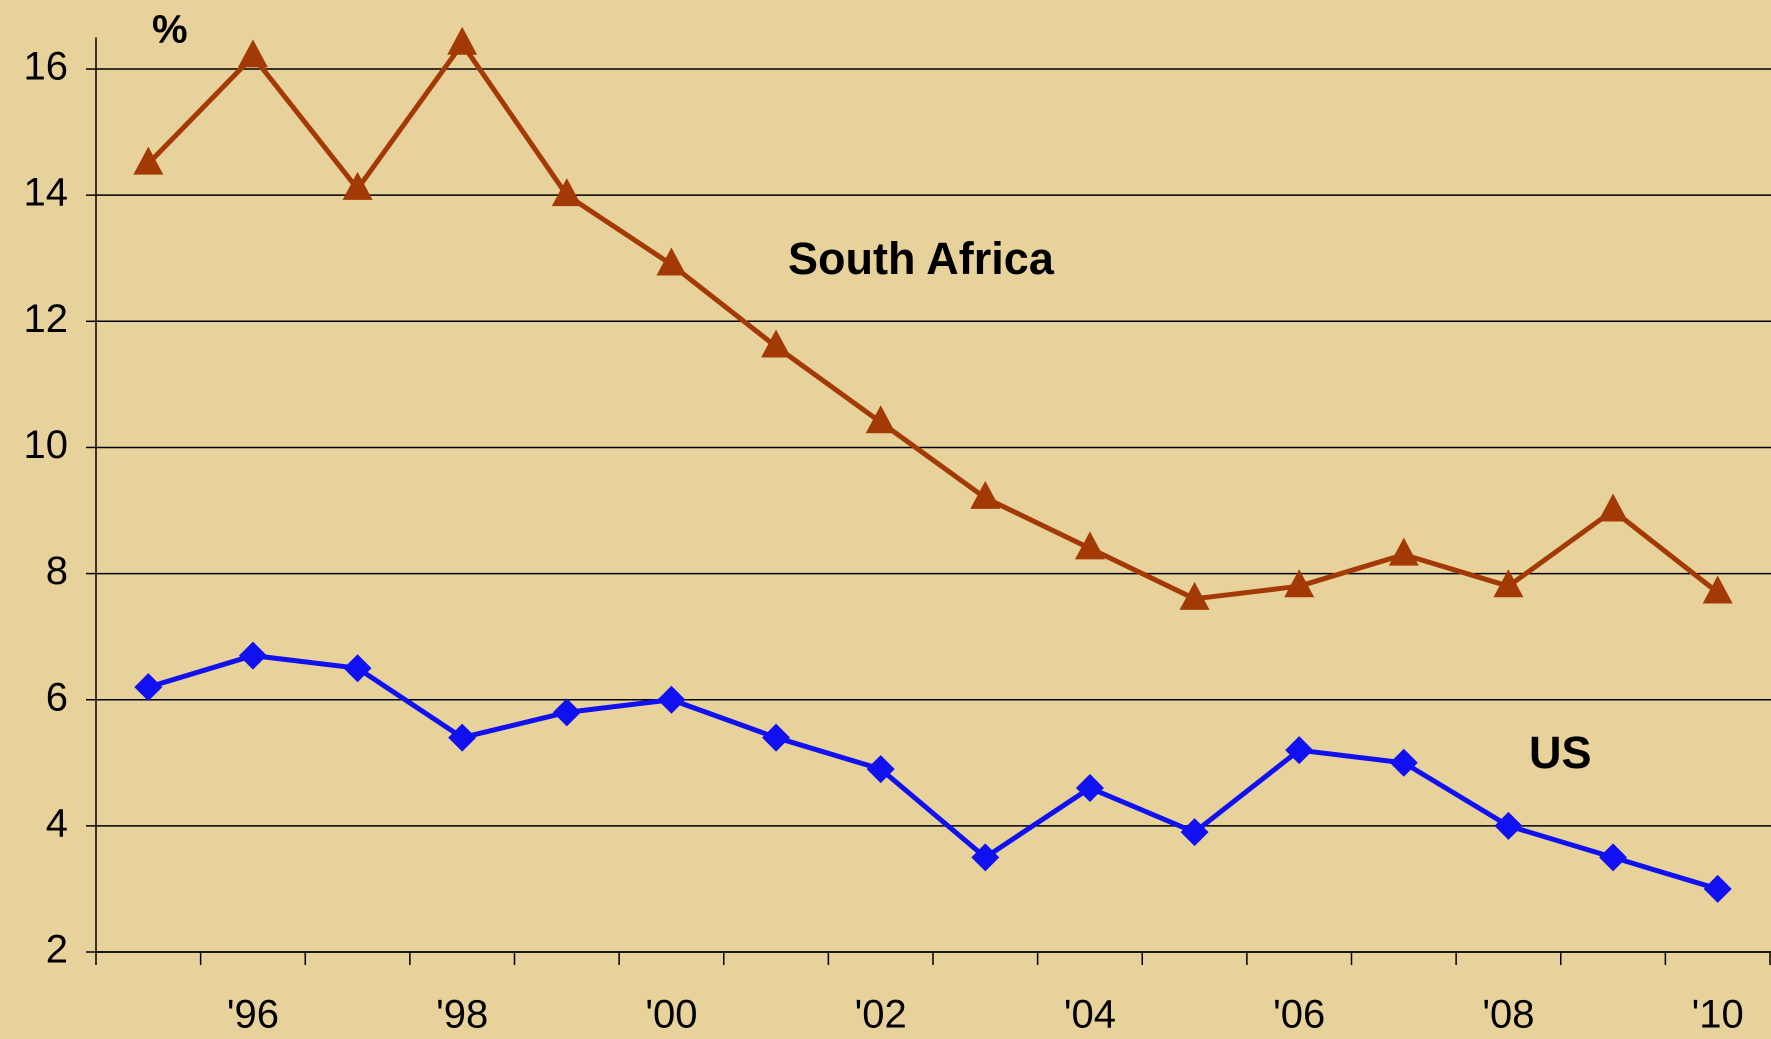 Image resolution: width=1771 pixels, height=1039 pixels. Describe the element at coordinates (57, 950) in the screenshot. I see `y-tick-label: 2` at that location.